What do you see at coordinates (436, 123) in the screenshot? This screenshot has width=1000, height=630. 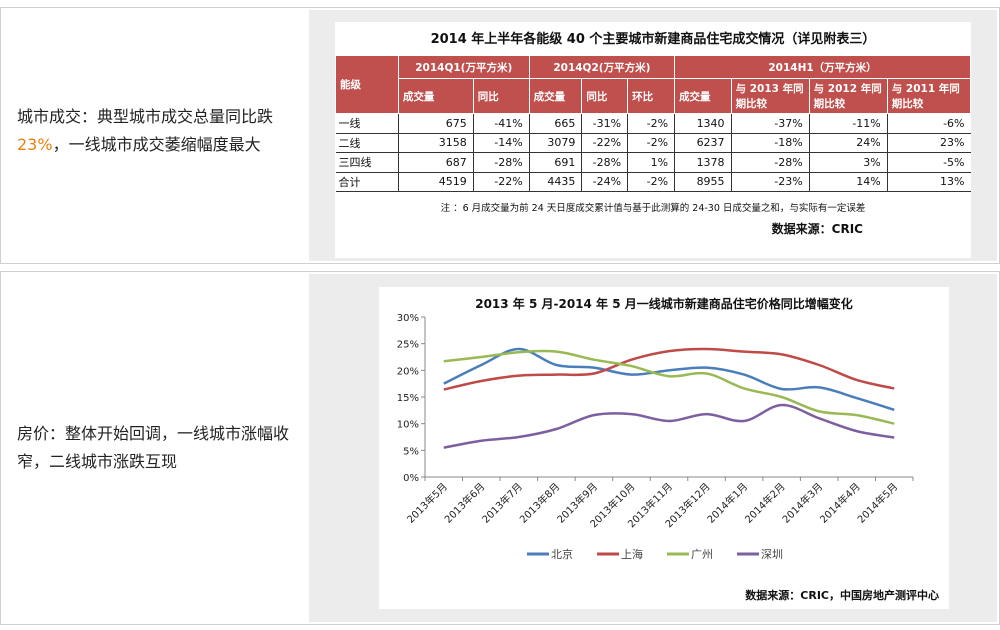 I see `table-cell: 675` at bounding box center [436, 123].